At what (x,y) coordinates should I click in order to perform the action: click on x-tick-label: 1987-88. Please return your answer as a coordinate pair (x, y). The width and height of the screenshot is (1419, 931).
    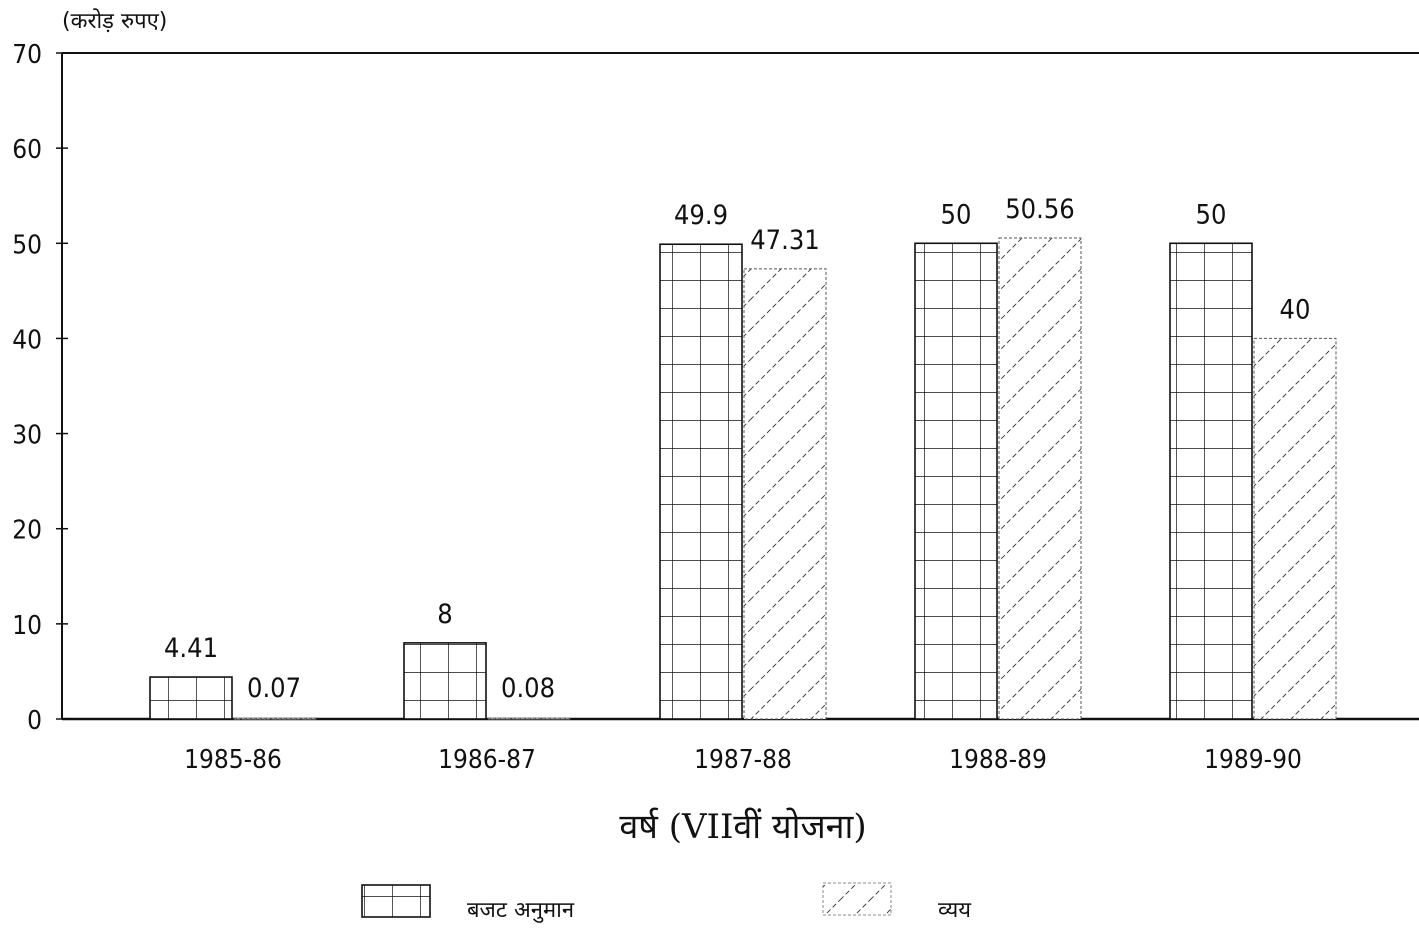
    Looking at the image, I should click on (743, 760).